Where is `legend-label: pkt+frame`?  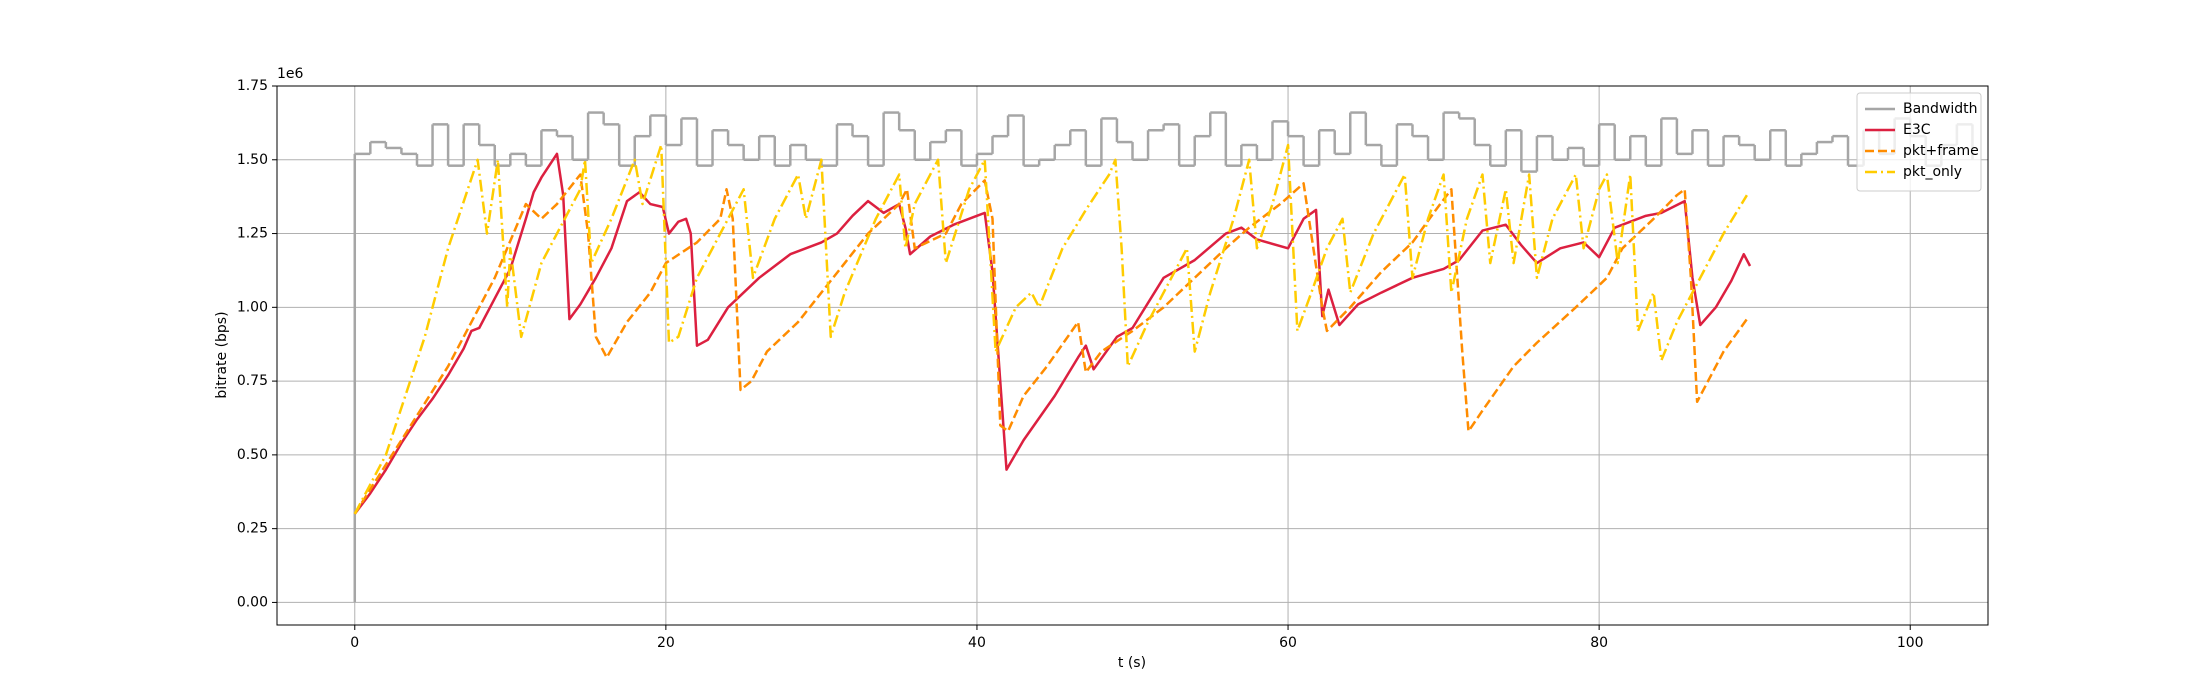
legend-label: pkt+frame is located at coordinates (1941, 151).